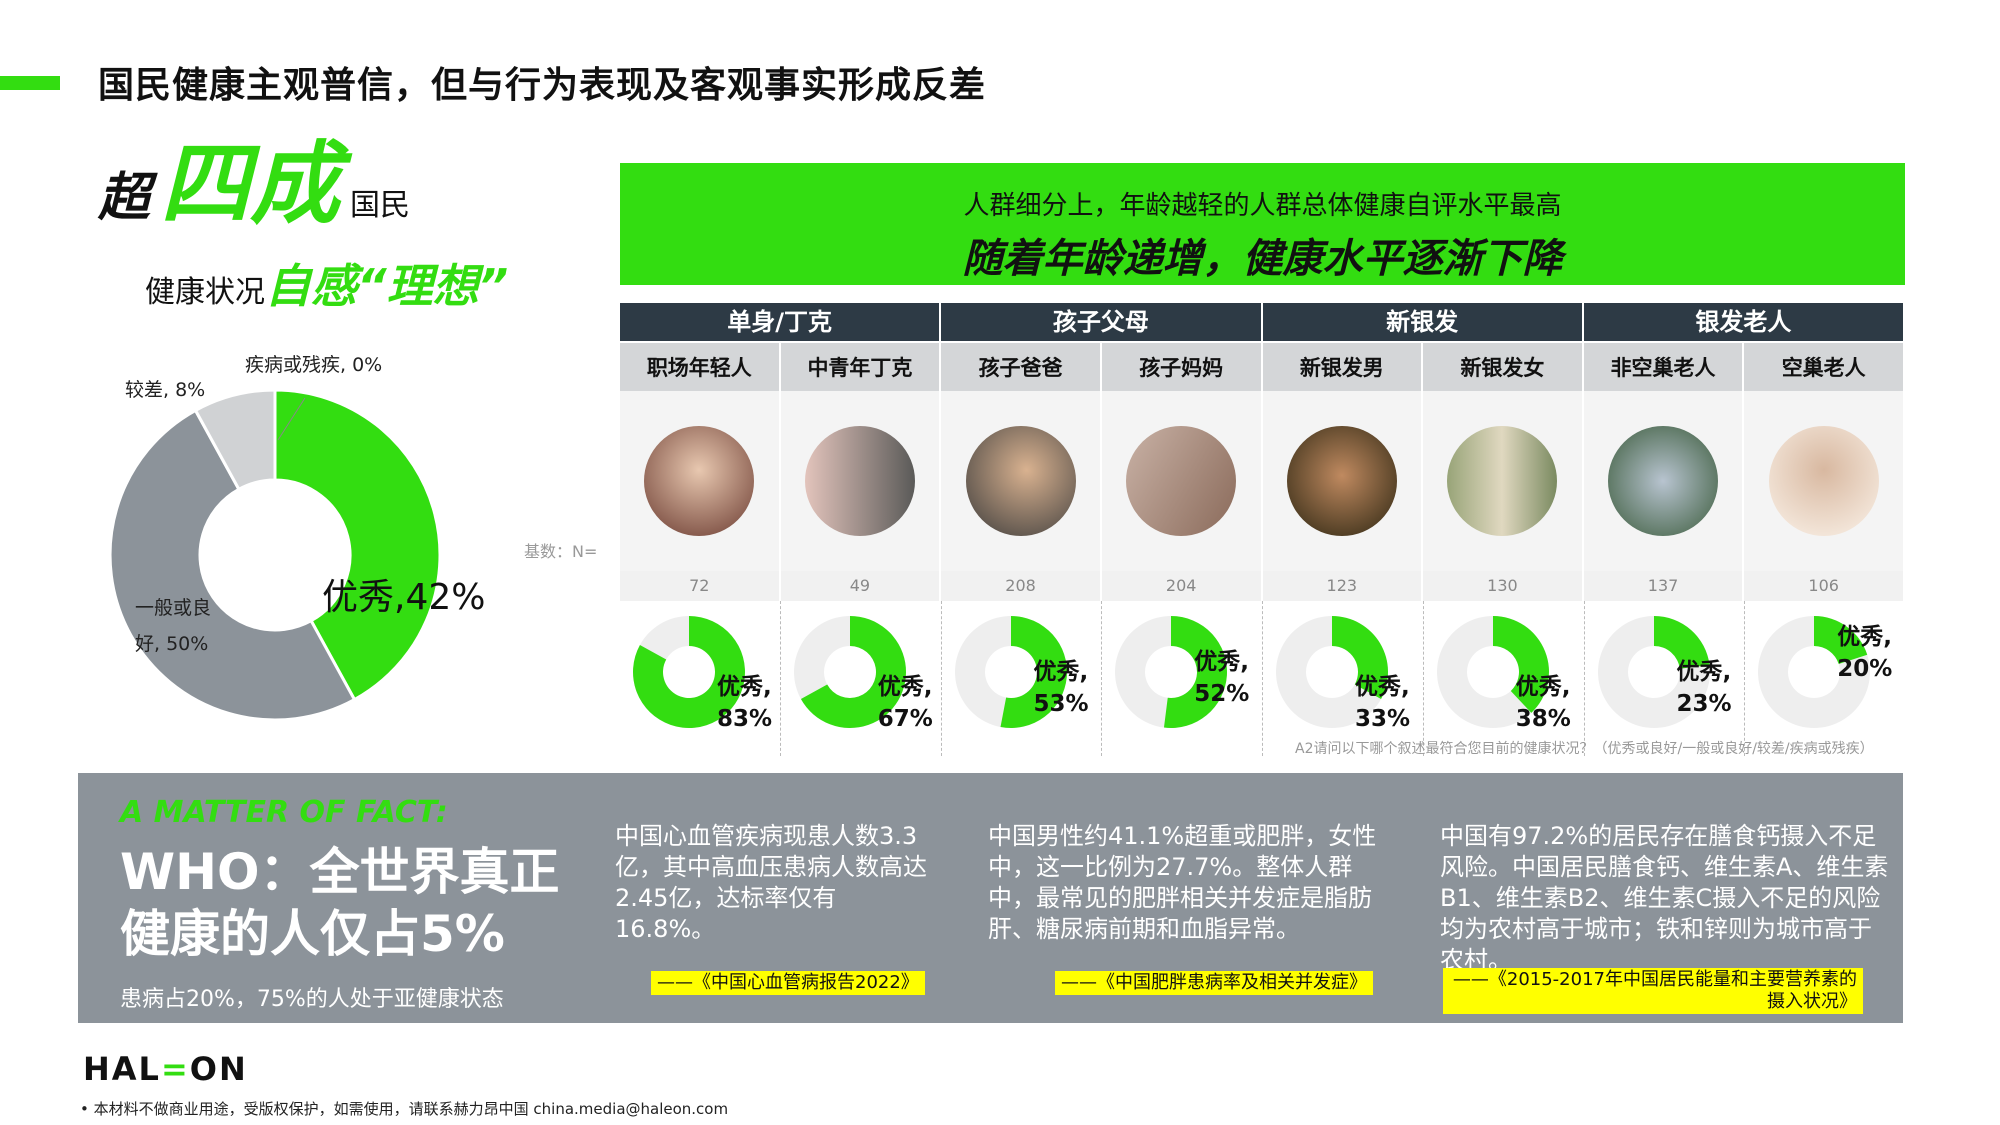 This screenshot has height=1125, width=2000. I want to click on main-donut-chart, so click(275, 555).